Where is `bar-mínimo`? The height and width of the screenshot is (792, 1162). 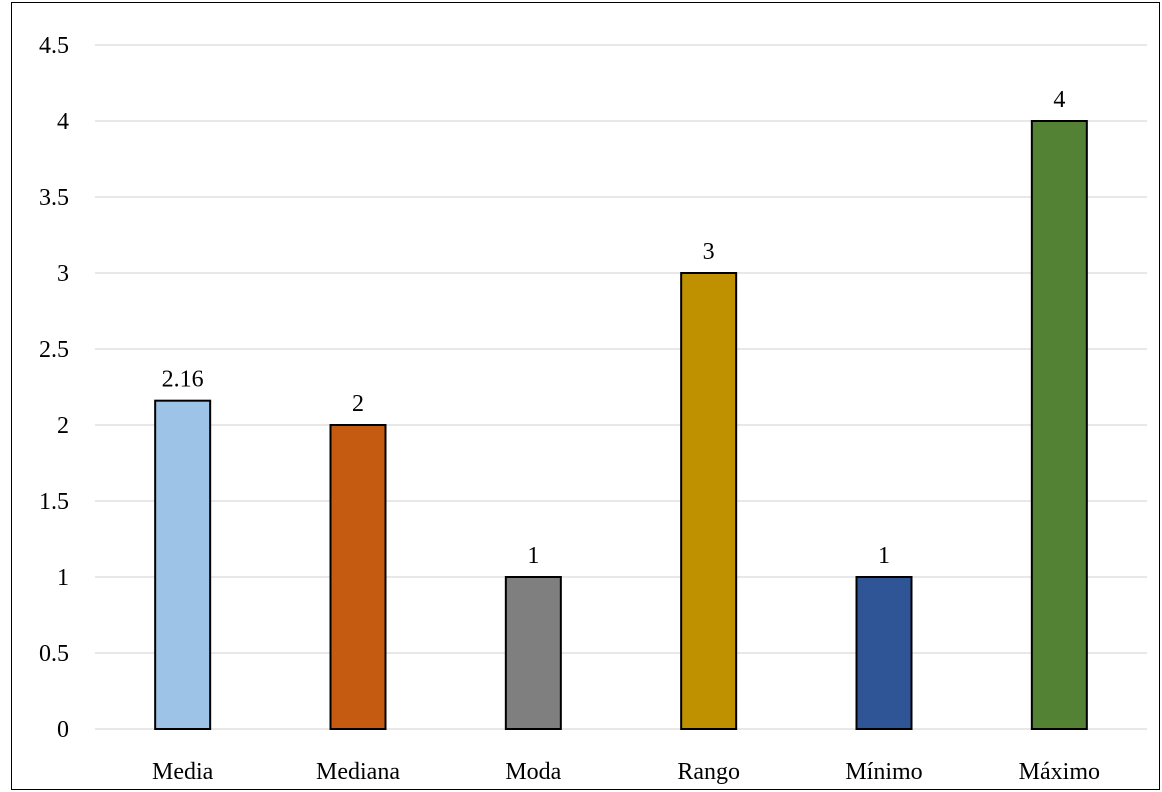
bar-mínimo is located at coordinates (884, 653).